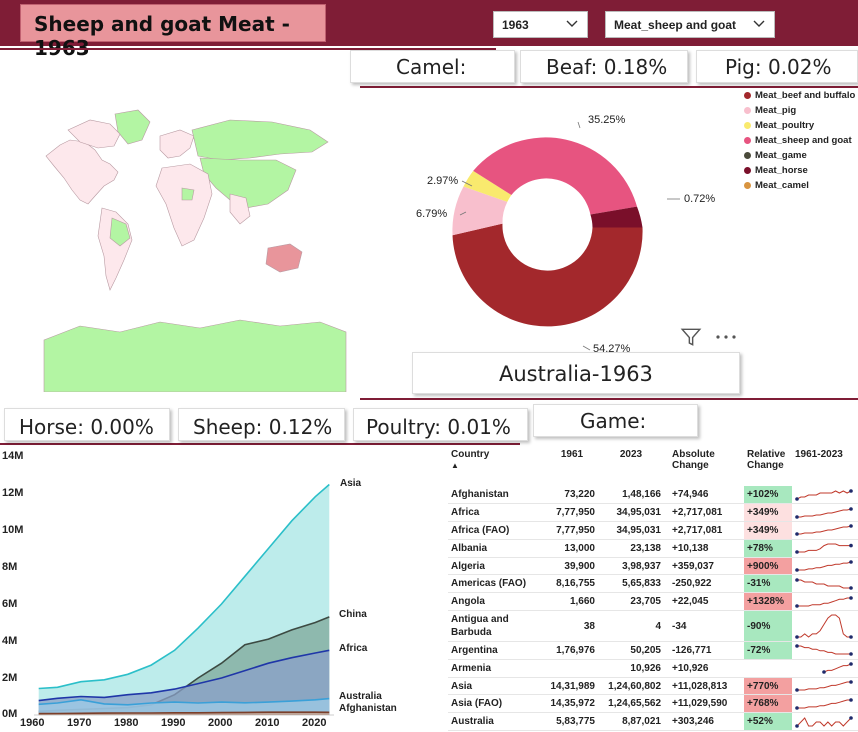 This screenshot has height=732, width=858. What do you see at coordinates (547, 275) in the screenshot?
I see `donut-slice-beef` at bounding box center [547, 275].